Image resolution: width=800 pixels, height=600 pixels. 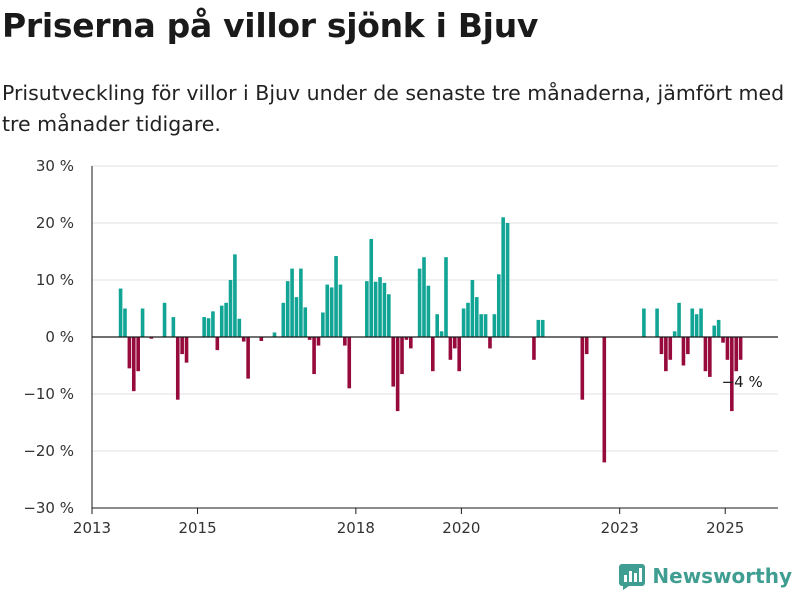 I want to click on bar-chart-logo-icon, so click(x=632, y=577).